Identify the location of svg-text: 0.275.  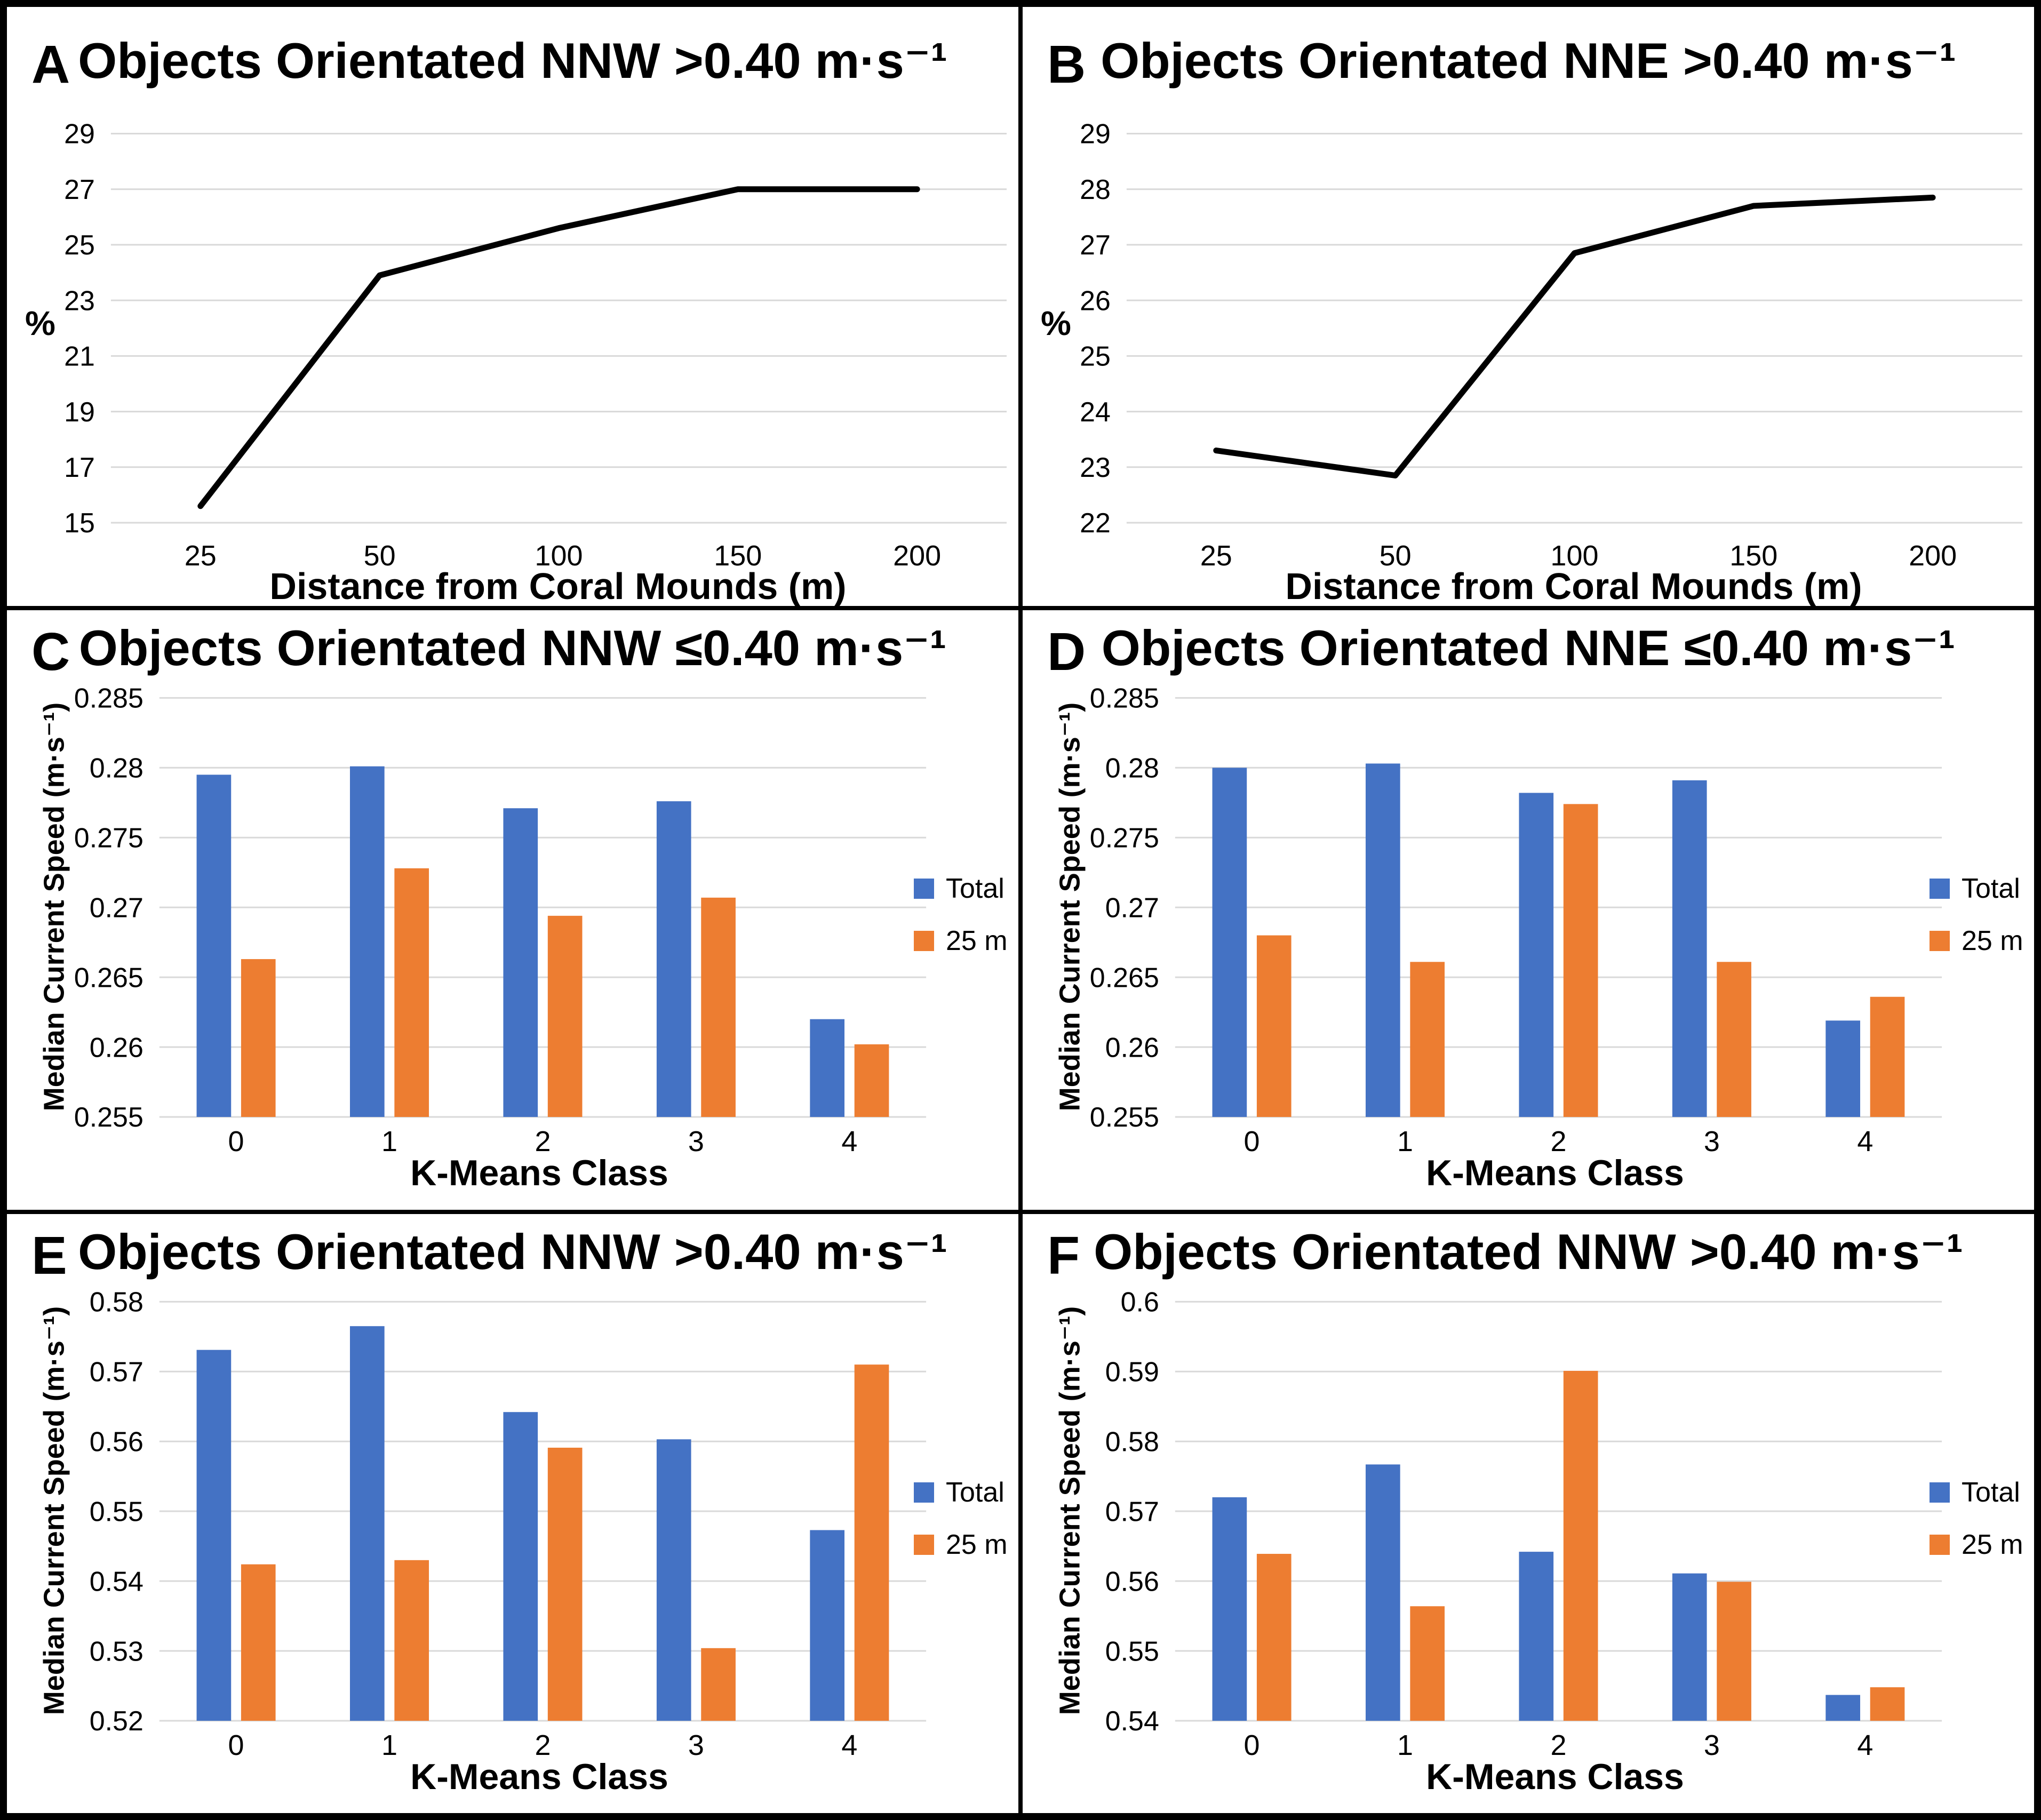
(108, 838).